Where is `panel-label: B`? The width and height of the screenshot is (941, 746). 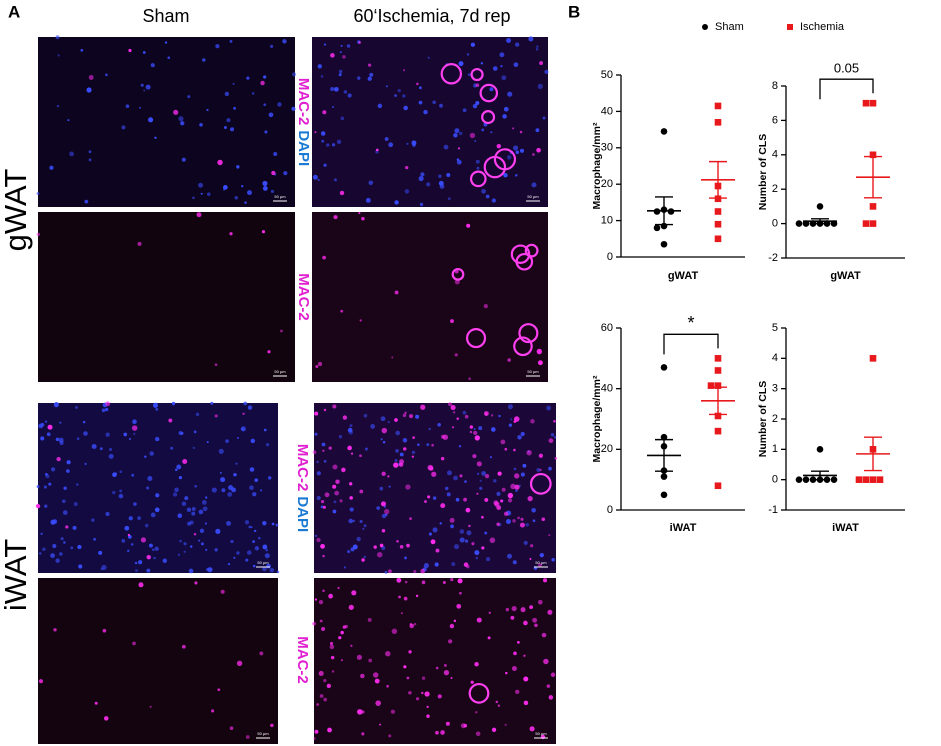
panel-label: B is located at coordinates (574, 11).